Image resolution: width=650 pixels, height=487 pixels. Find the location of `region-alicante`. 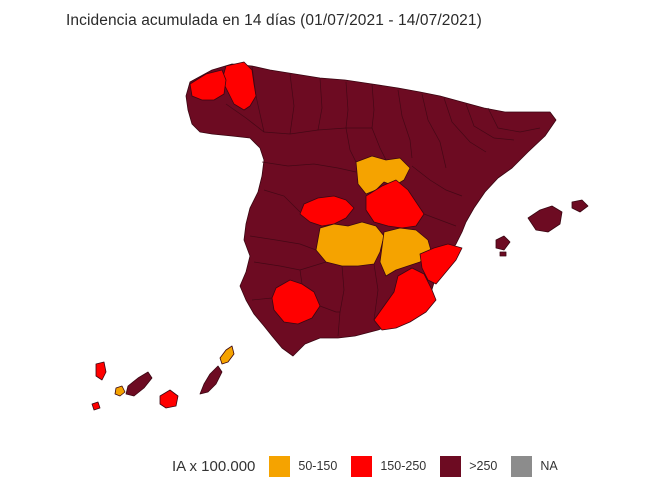

region-alicante is located at coordinates (441, 264).